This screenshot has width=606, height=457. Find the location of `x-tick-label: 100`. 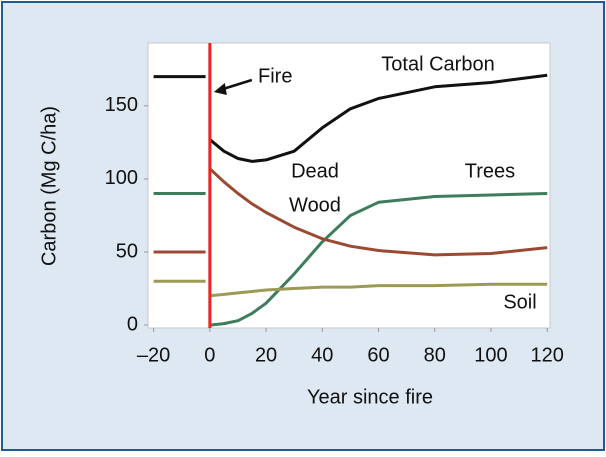

x-tick-label: 100 is located at coordinates (490, 355).